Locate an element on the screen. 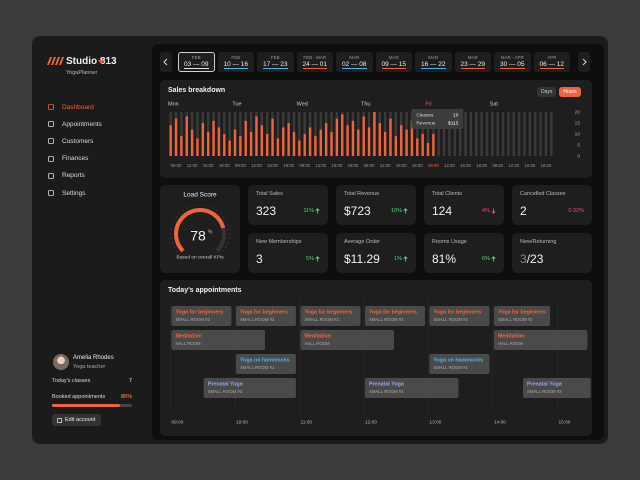  week-dates: 03 — 09 is located at coordinates (196, 64).